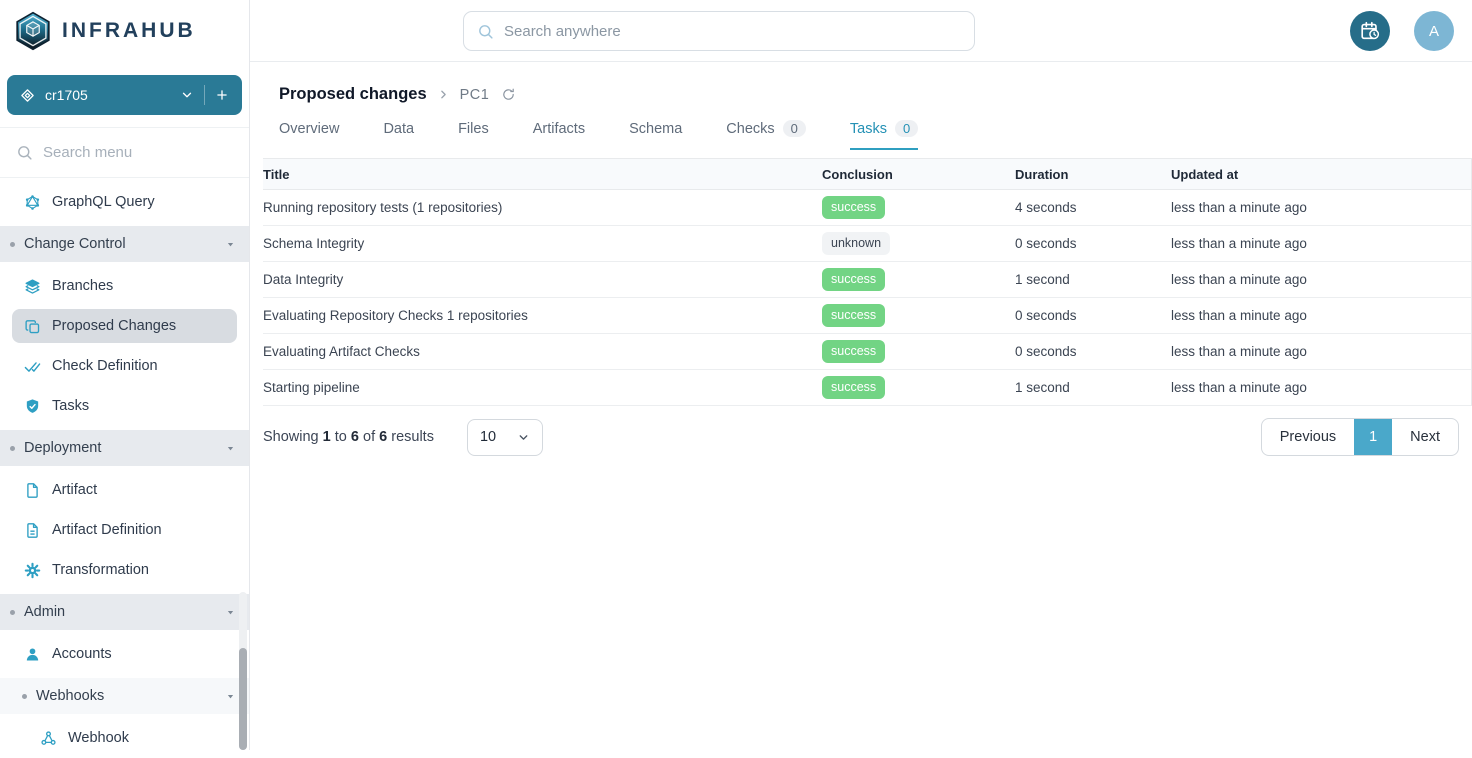 The height and width of the screenshot is (758, 1472). I want to click on tab-files: Files, so click(473, 135).